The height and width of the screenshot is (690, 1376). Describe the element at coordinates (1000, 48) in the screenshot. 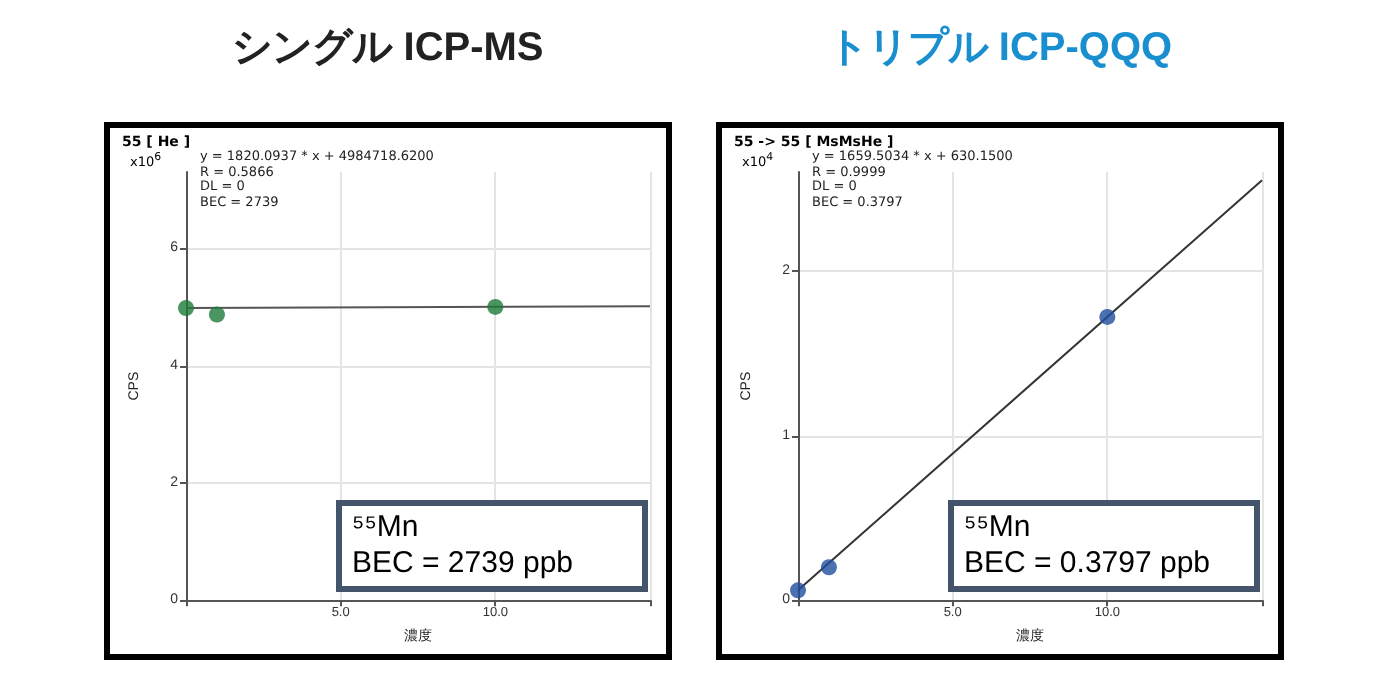

I see `chart-title: トリプル ICP-QQQ` at that location.